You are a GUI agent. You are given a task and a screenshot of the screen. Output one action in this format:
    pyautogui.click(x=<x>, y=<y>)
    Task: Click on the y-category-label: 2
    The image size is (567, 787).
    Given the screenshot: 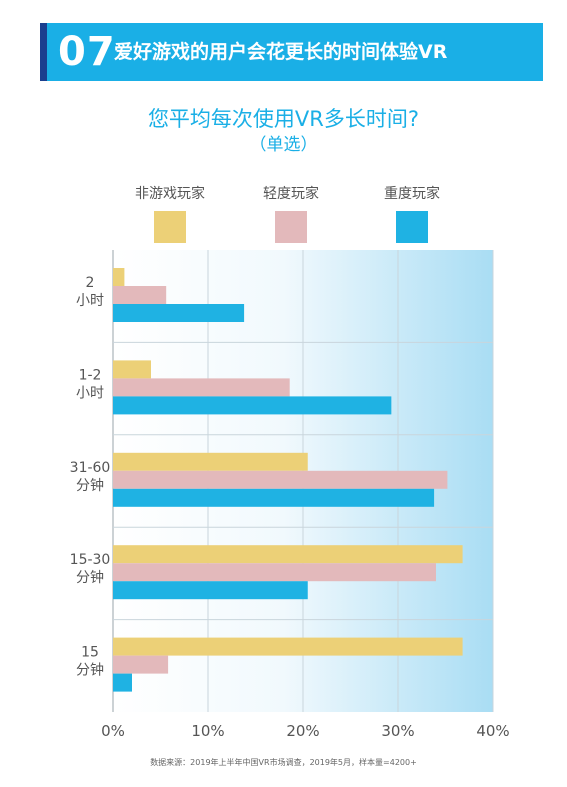 What is the action you would take?
    pyautogui.click(x=90, y=283)
    